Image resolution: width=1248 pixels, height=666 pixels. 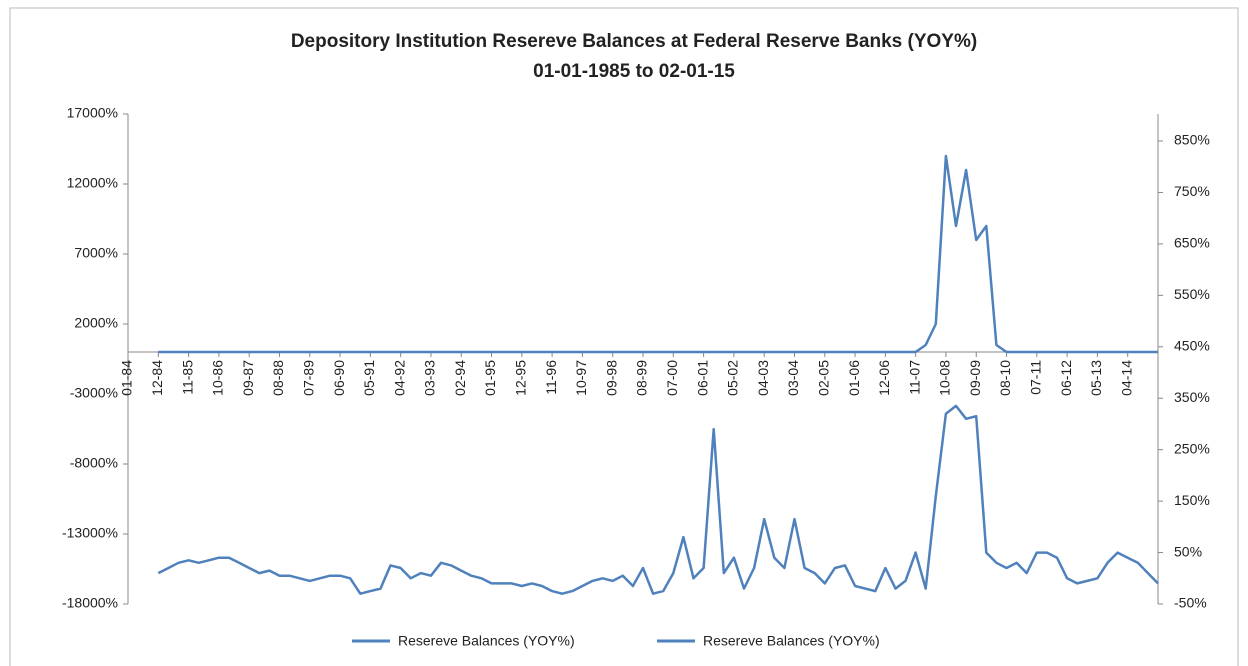 I want to click on x-tick-label: 02-05, so click(x=823, y=378).